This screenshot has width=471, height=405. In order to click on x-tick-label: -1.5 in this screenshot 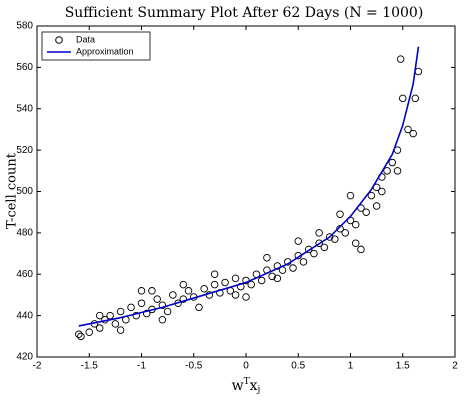, I will do `click(90, 366)`.